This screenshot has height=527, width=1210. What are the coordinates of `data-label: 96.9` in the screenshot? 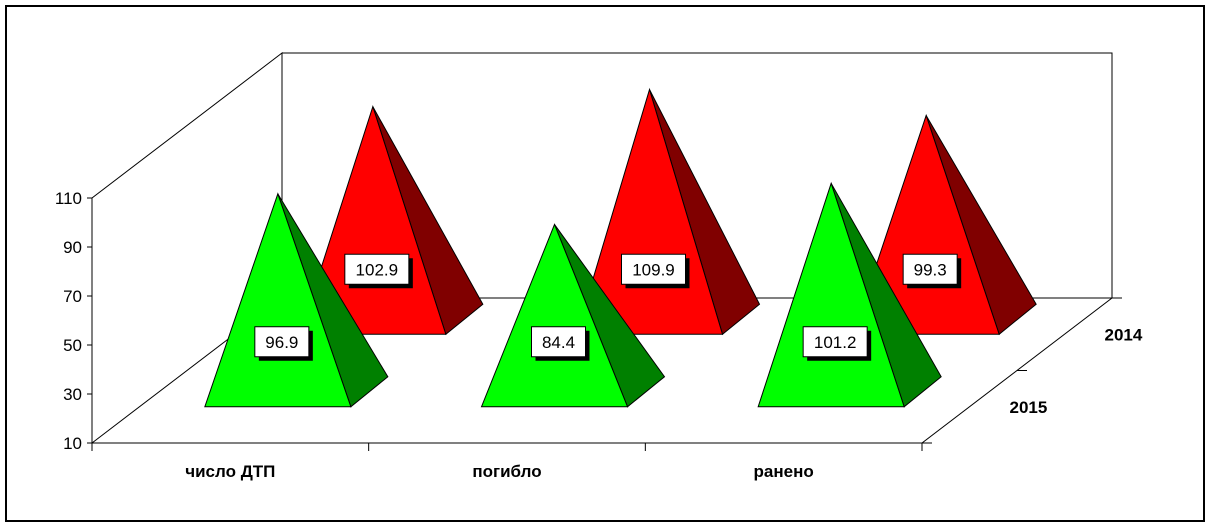 It's located at (281, 342).